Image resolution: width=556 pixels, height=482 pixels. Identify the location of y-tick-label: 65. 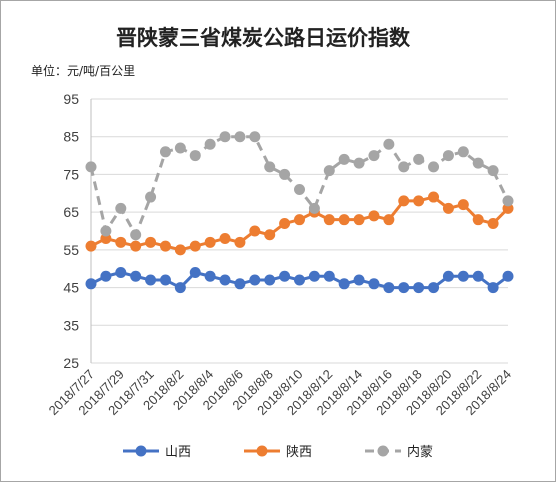
(71, 212).